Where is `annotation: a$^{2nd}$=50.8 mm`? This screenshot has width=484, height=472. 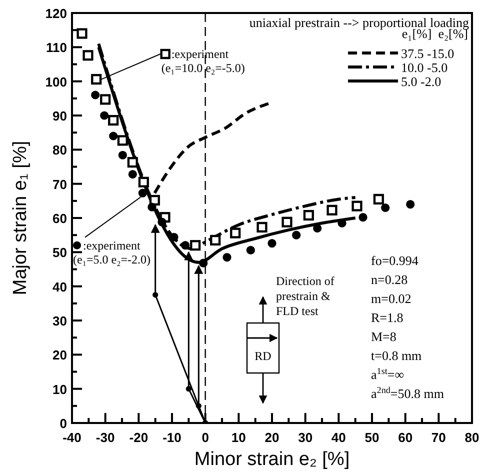 annotation: a$^{2nd}$=50.8 mm is located at coordinates (407, 393).